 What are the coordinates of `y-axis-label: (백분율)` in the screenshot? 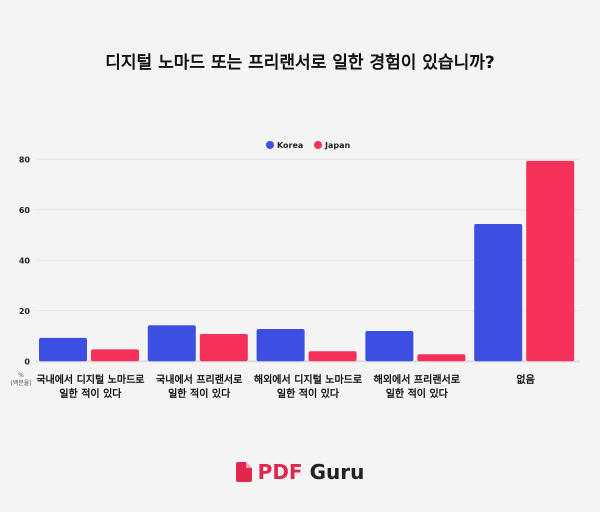 It's located at (20, 383).